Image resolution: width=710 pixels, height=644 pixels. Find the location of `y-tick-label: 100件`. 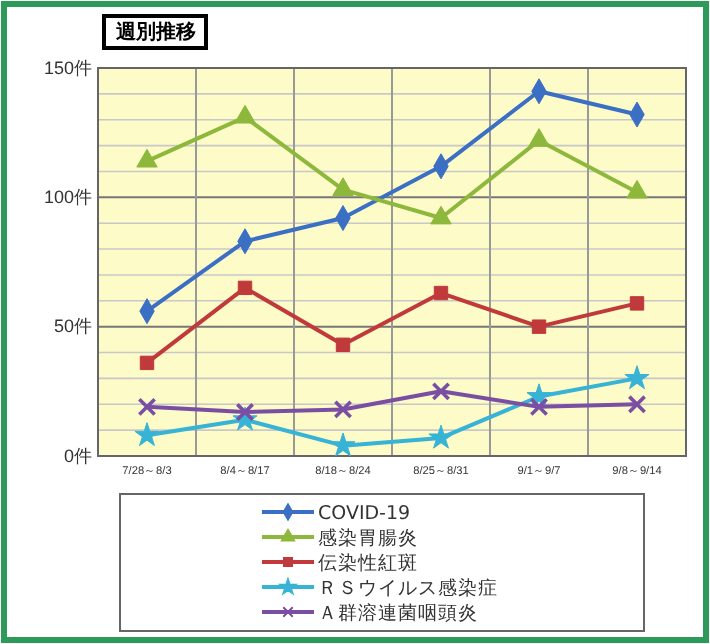

y-tick-label: 100件 is located at coordinates (67, 197).